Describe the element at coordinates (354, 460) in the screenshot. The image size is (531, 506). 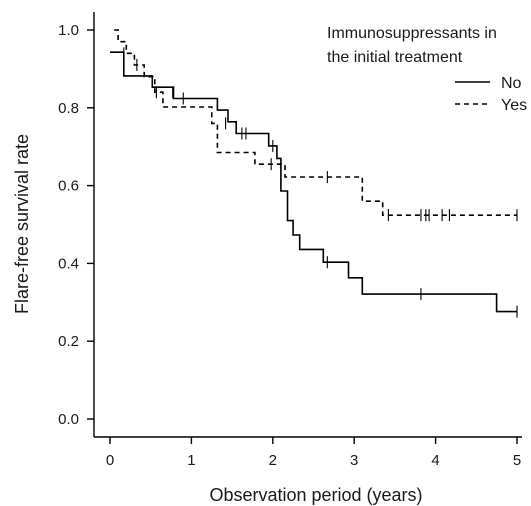
I see `x-tick-label: 3` at that location.